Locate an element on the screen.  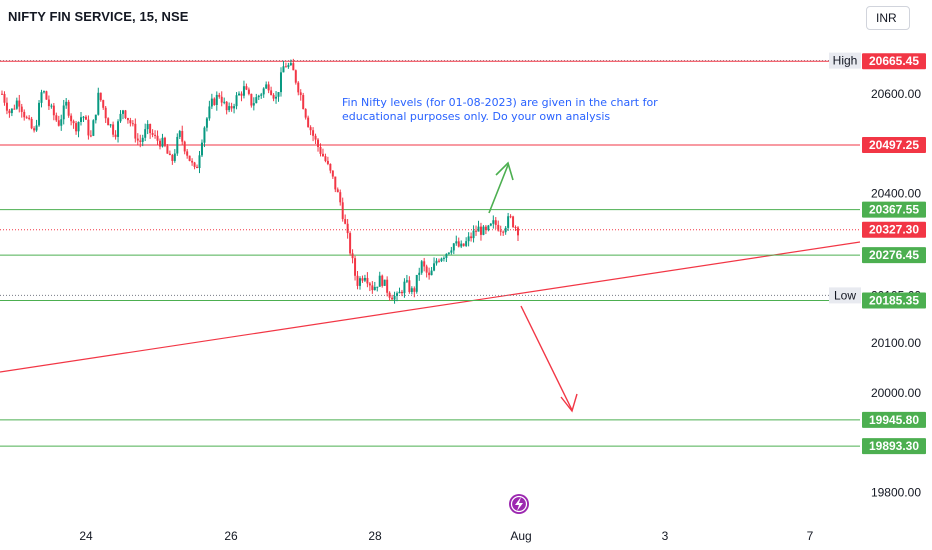
event-marker is located at coordinates (519, 504).